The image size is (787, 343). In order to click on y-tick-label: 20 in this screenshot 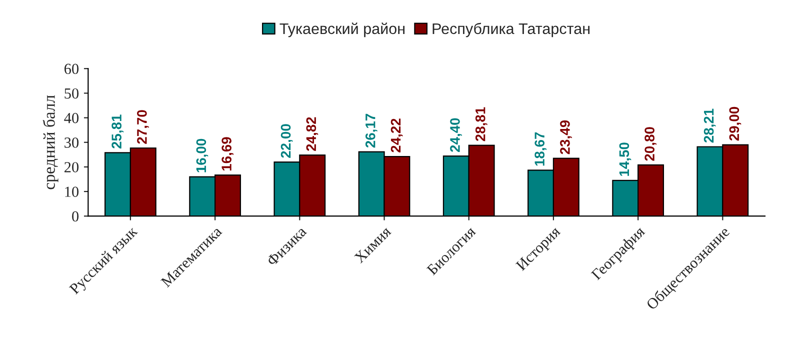, I will do `click(71, 167)`.